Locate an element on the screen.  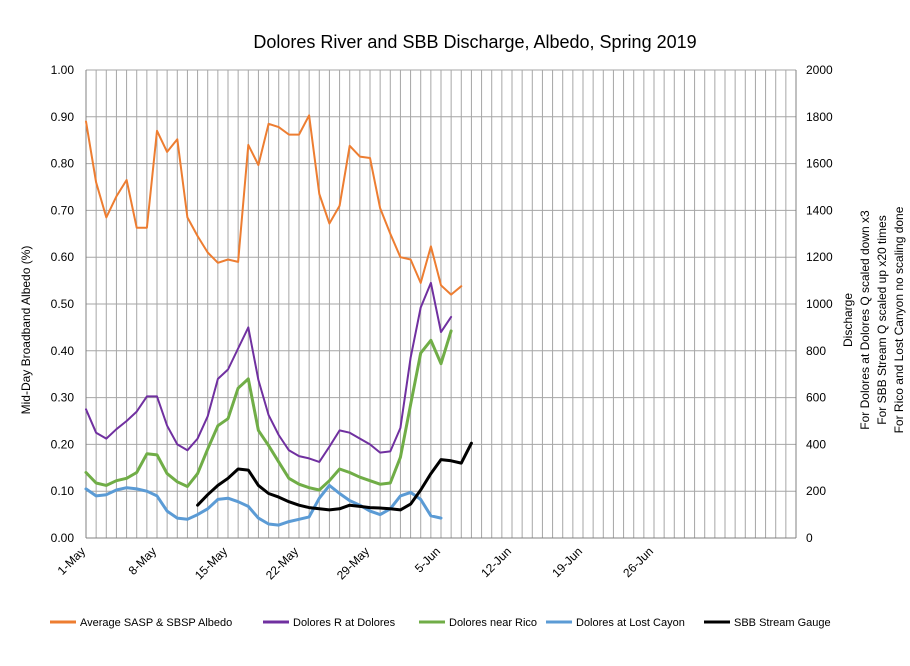
y2-tick-label: 1200 is located at coordinates (819, 257).